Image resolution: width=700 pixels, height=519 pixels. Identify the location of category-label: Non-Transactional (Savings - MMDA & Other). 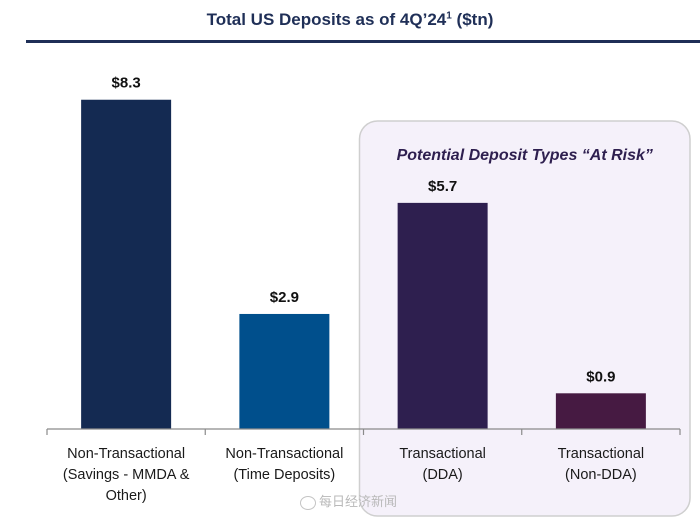
(126, 475).